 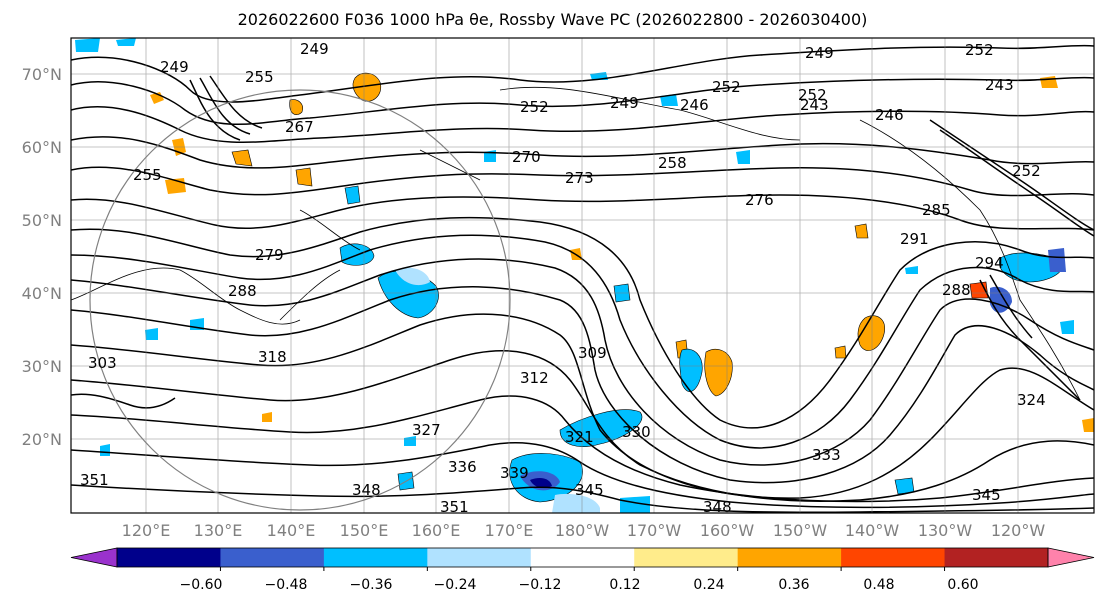 What do you see at coordinates (708, 585) in the screenshot?
I see `colorbar-tick: 0.24` at bounding box center [708, 585].